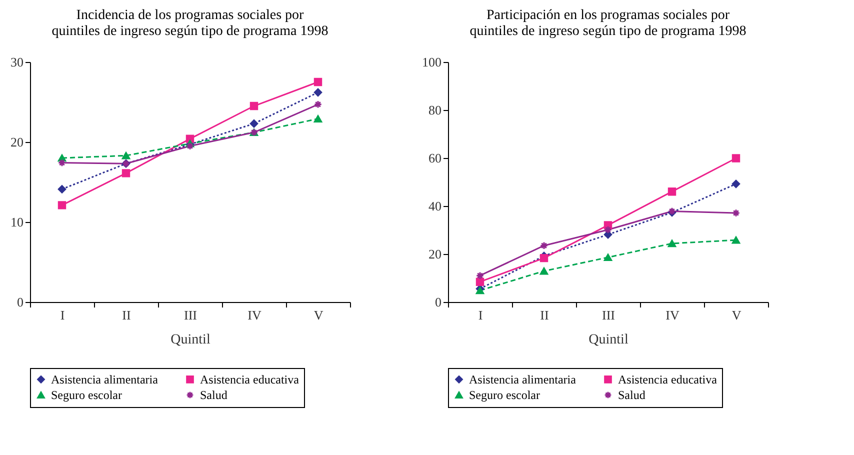 This screenshot has width=854, height=455. What do you see at coordinates (17, 222) in the screenshot?
I see `y-tick-label: 10` at bounding box center [17, 222].